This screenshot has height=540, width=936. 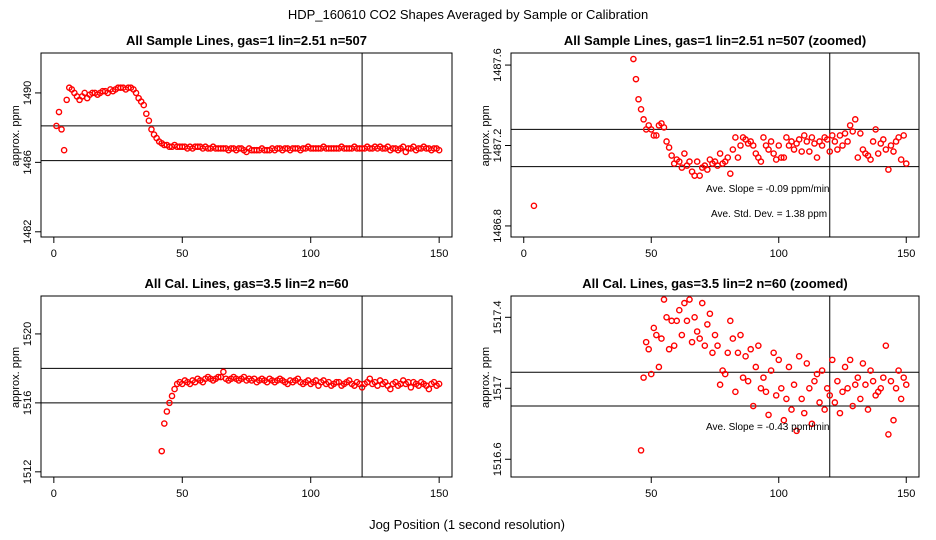 What do you see at coordinates (467, 524) in the screenshot?
I see `figure-x-axis-label: Jog Position (1 second resolution)` at bounding box center [467, 524].